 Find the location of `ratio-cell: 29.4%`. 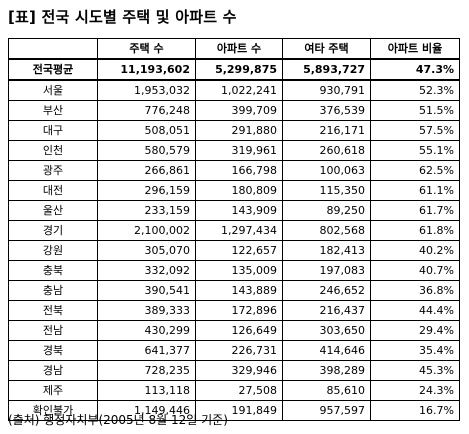

ratio-cell: 29.4% is located at coordinates (415, 330).